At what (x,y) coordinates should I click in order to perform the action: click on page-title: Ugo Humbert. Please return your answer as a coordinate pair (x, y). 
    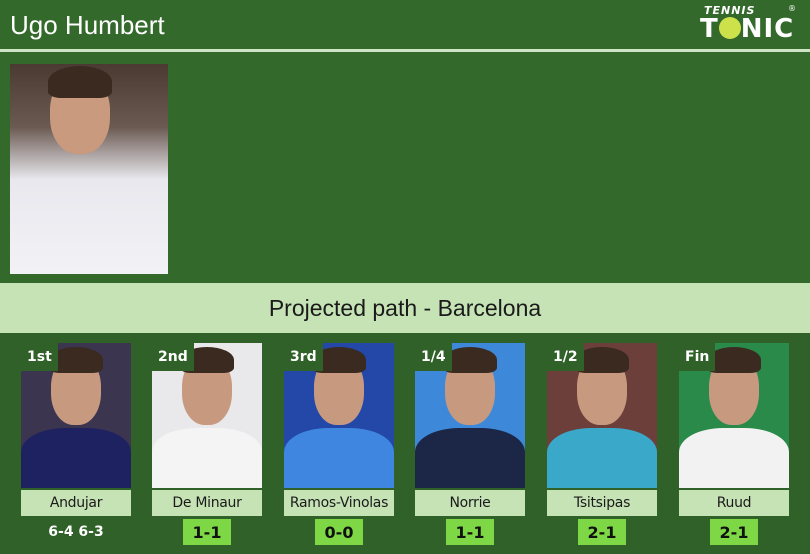
    Looking at the image, I should click on (87, 25).